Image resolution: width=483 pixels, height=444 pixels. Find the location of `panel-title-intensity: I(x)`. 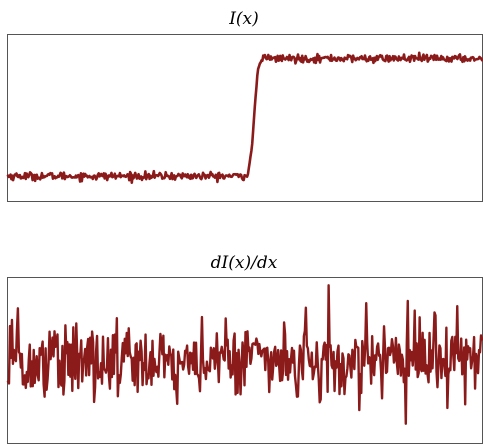

panel-title-intensity: I(x) is located at coordinates (243, 19).